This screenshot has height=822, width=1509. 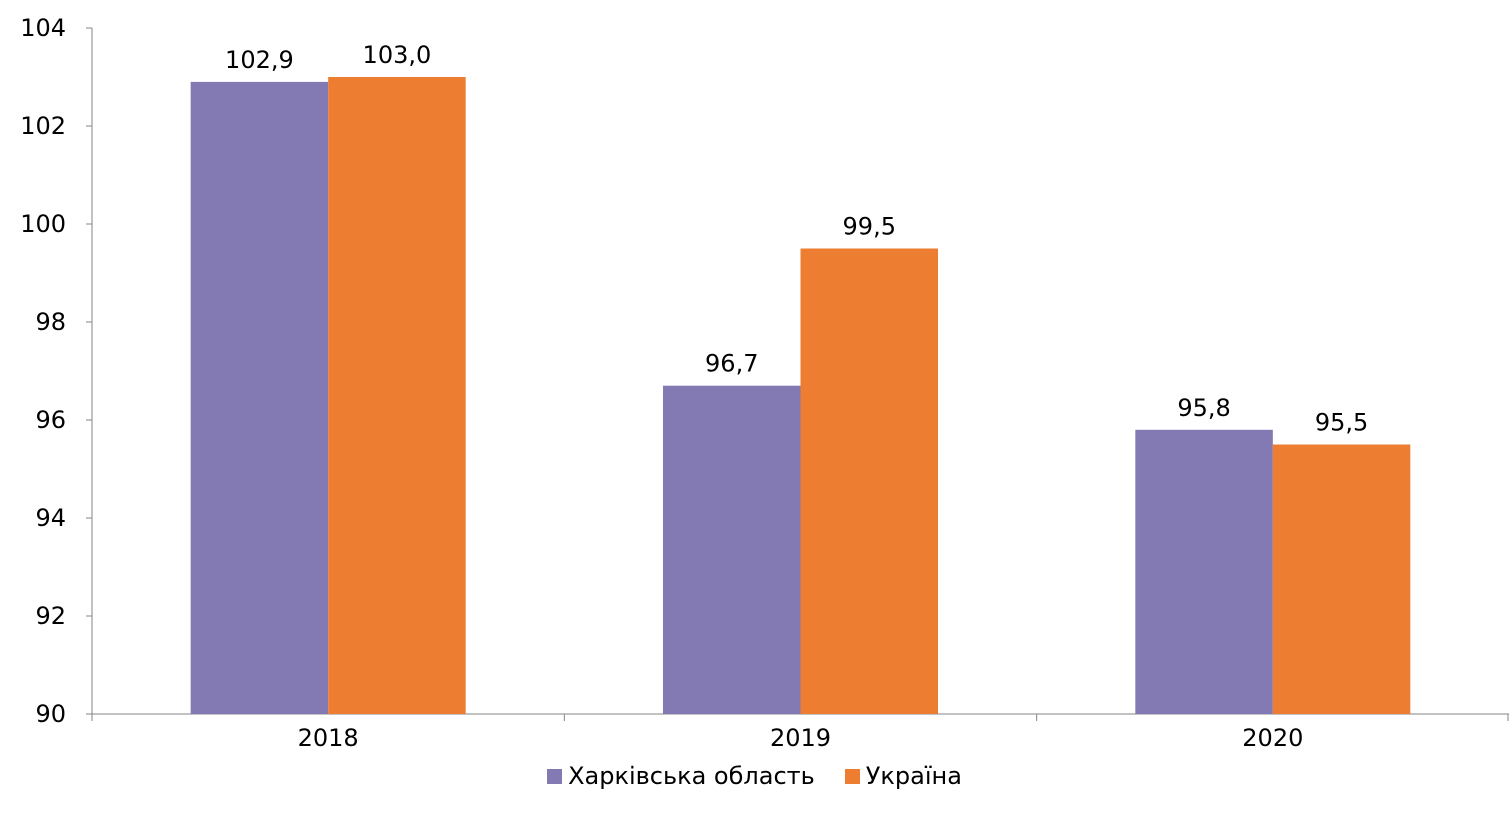 What do you see at coordinates (555, 776) in the screenshot?
I see `legend-swatch-kharkiv` at bounding box center [555, 776].